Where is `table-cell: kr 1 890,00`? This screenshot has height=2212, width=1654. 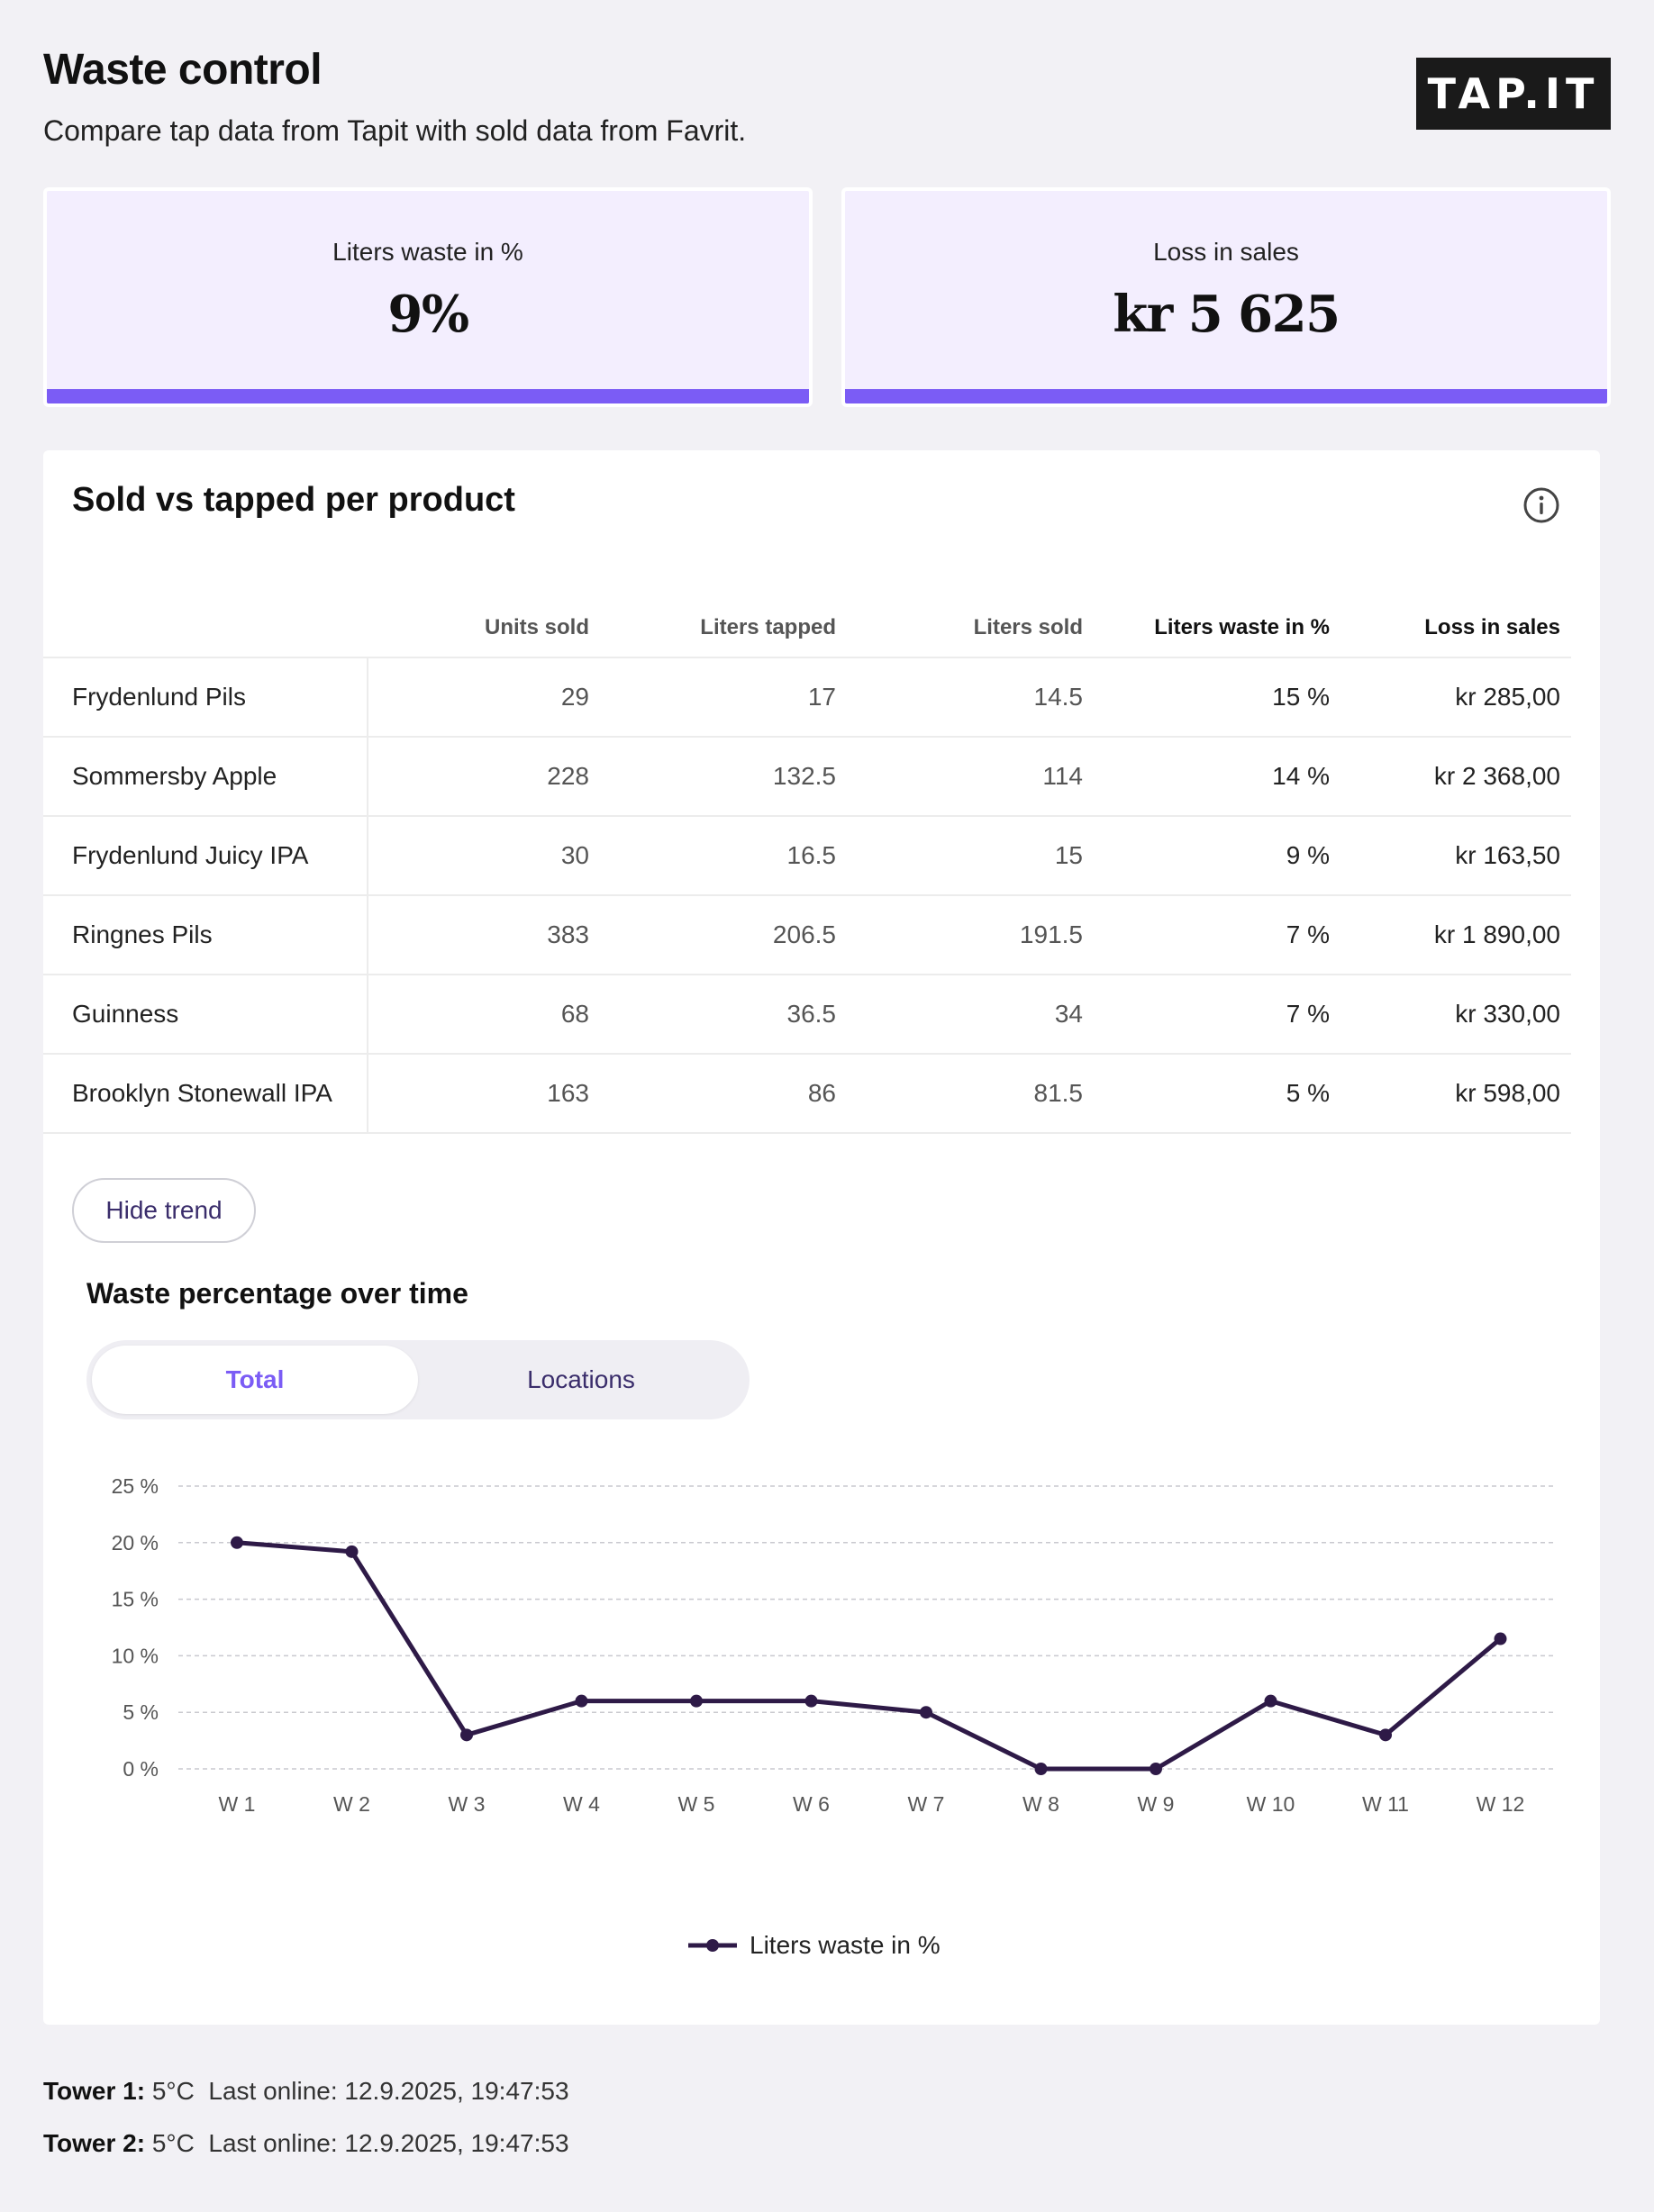
table-cell: kr 1 890,00 is located at coordinates (1455, 935).